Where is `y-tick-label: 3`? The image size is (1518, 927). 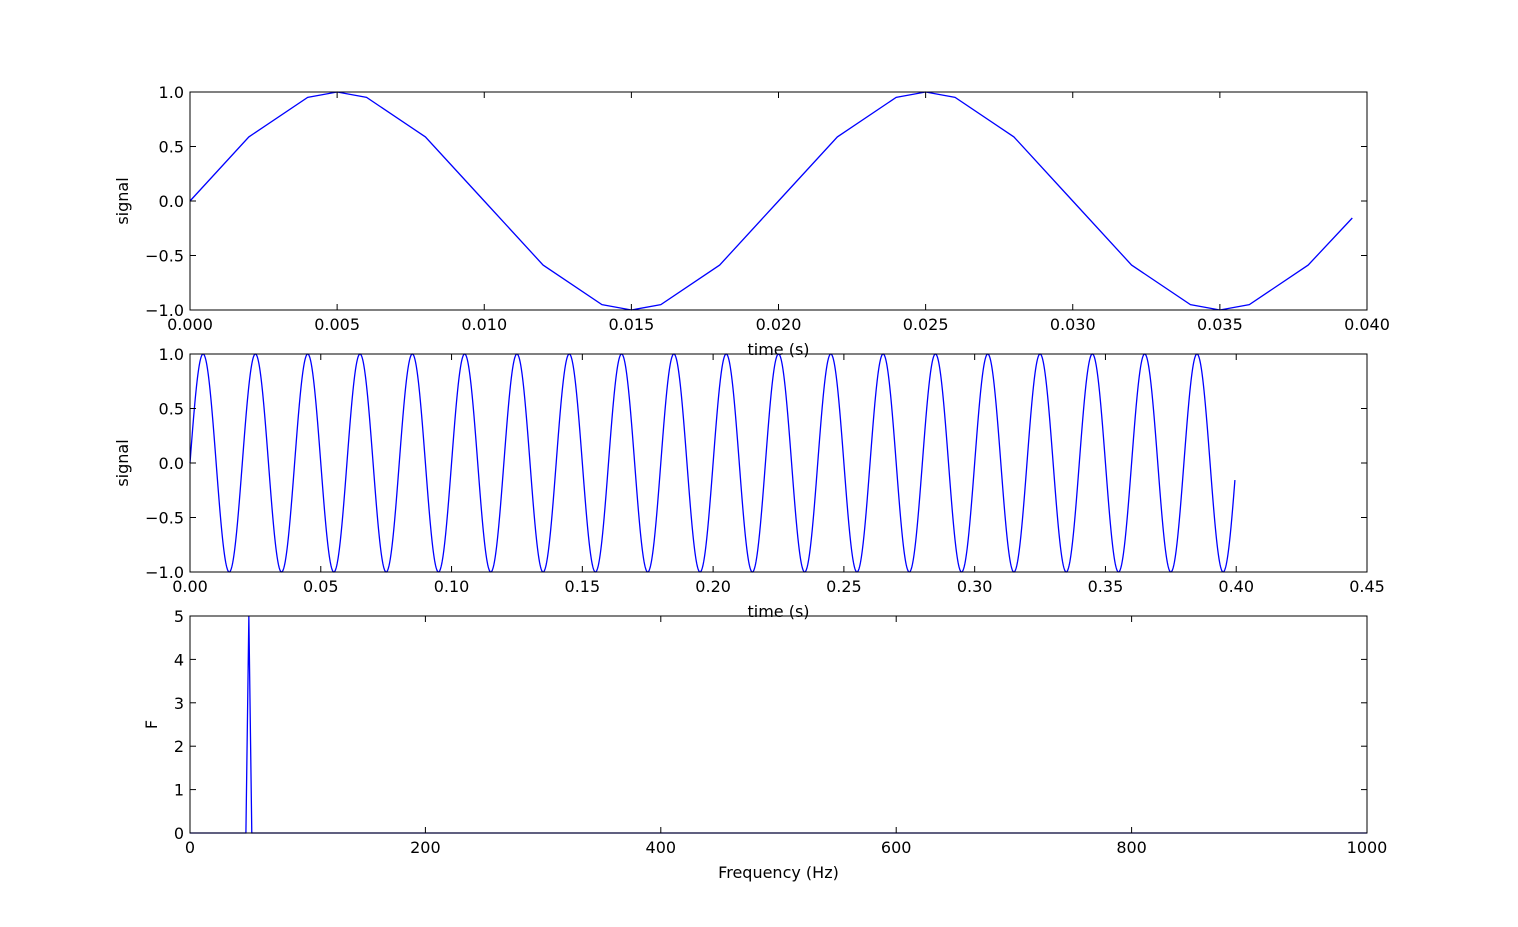 y-tick-label: 3 is located at coordinates (179, 703).